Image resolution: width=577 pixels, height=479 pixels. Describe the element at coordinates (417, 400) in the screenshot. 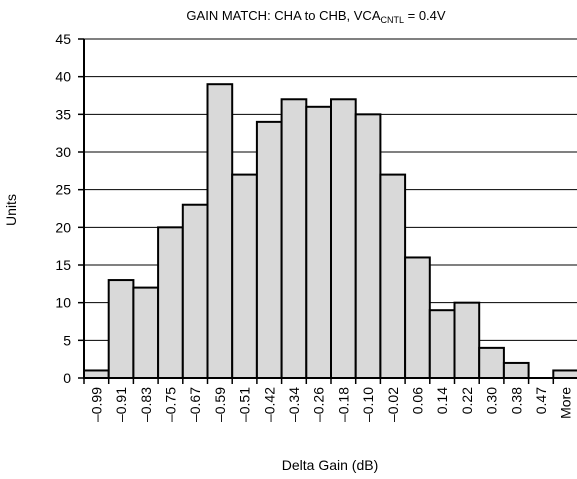

I see `x-tick-label: 0.06` at that location.